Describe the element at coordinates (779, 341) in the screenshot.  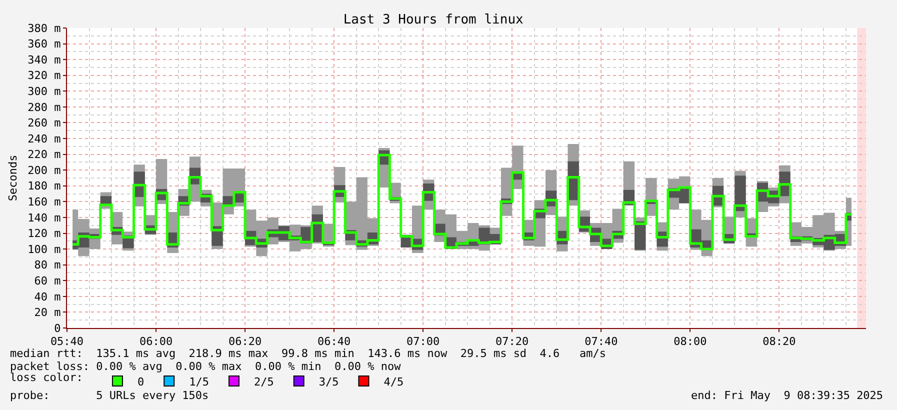
I see `x-tick-label: 08:20` at that location.